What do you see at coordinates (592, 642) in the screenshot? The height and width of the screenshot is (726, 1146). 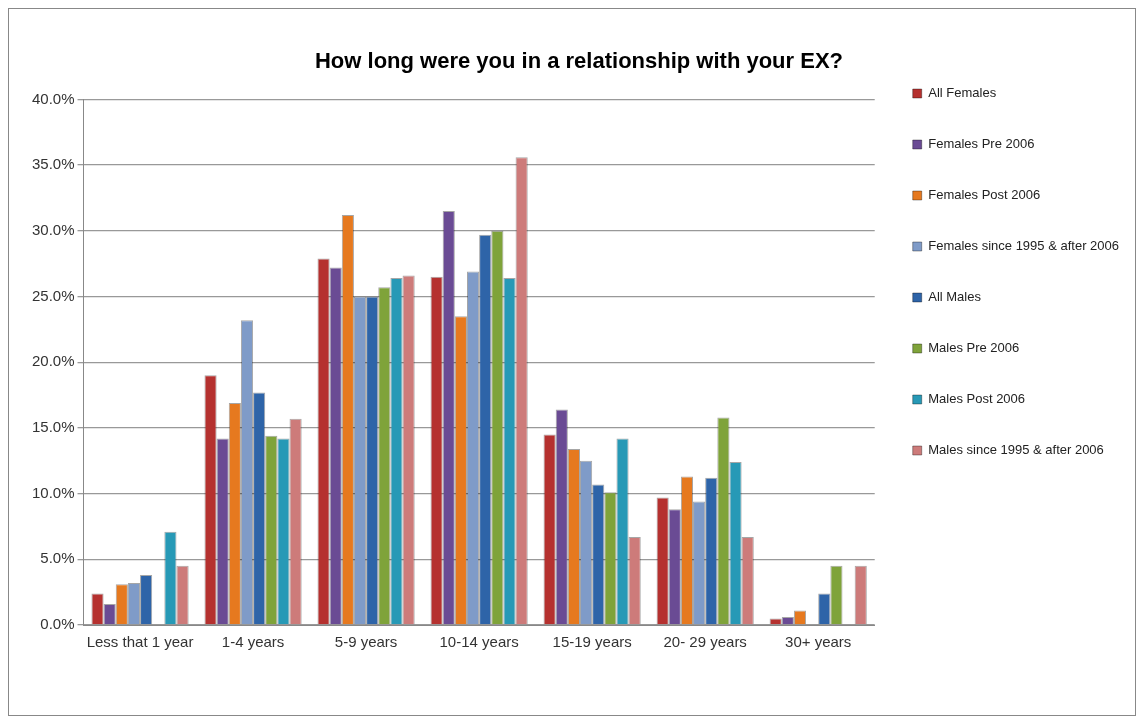 I see `x-tick-label: 15-19 years` at bounding box center [592, 642].